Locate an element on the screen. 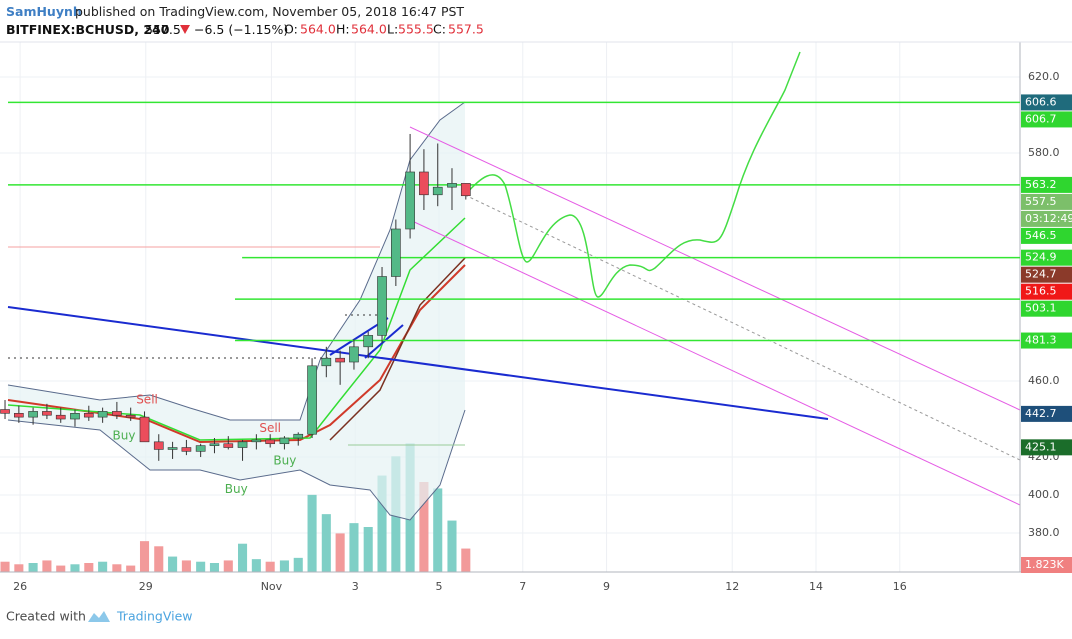  ohlc-key: H: is located at coordinates (343, 29).